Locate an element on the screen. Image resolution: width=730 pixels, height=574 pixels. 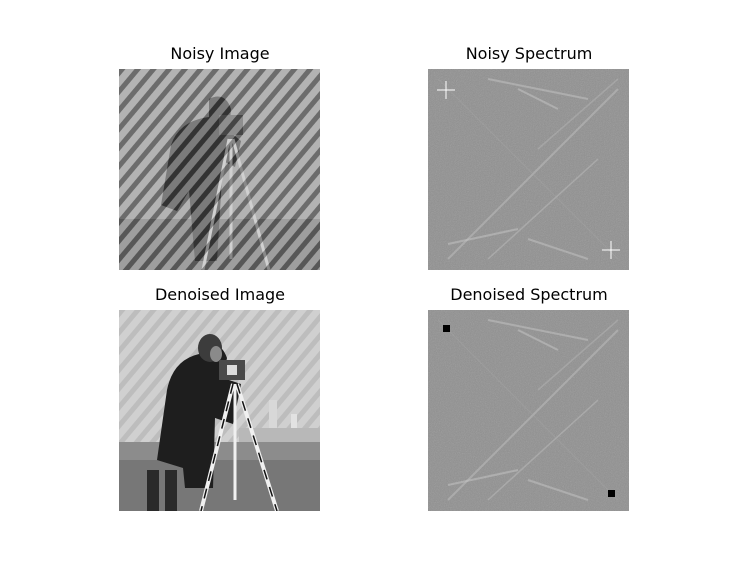
denoised-spectrum-title: Denoised Spectrum is located at coordinates (529, 294).